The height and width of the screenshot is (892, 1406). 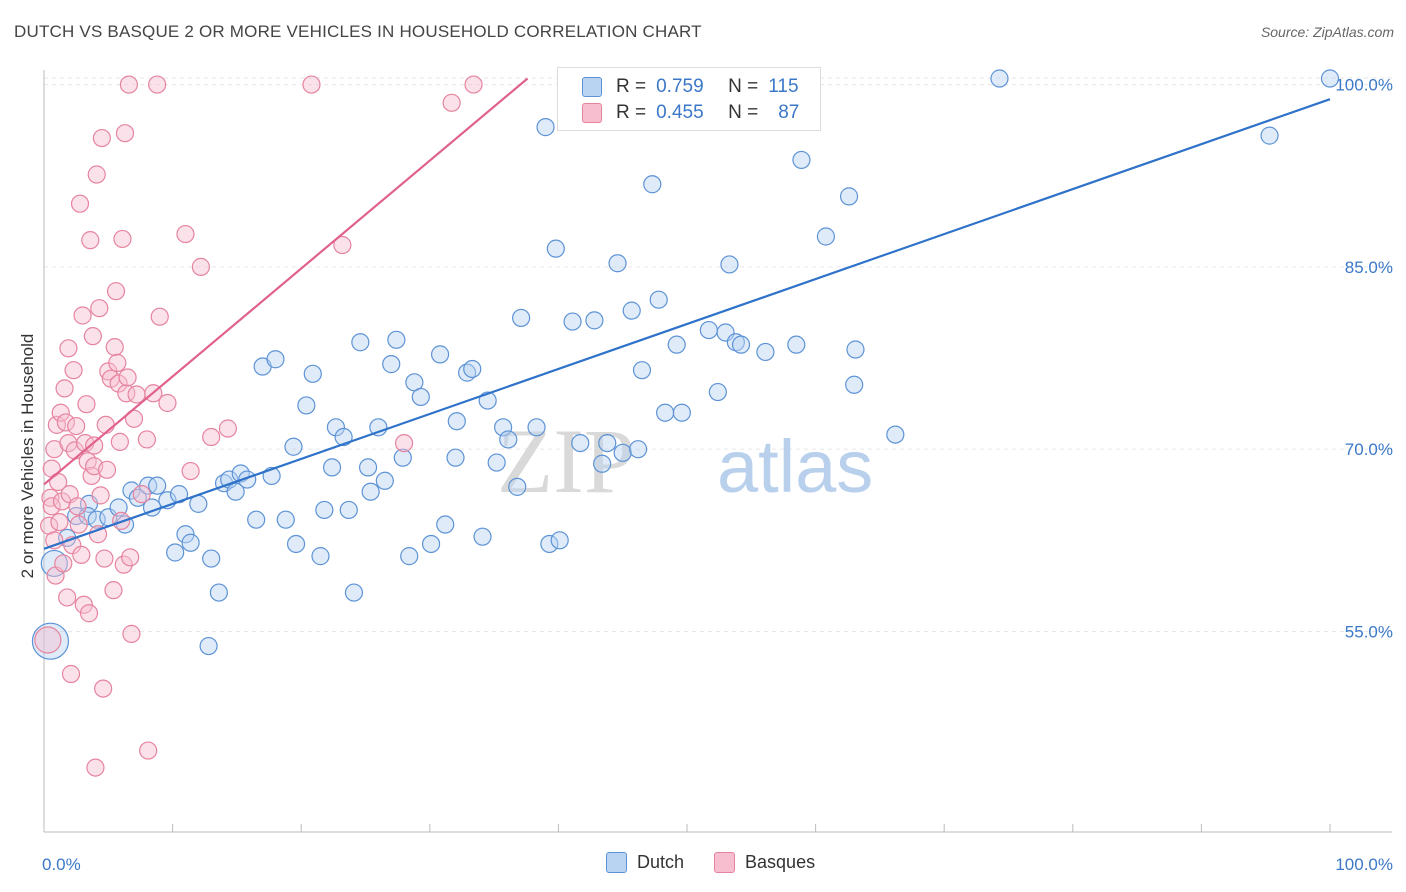 I want to click on legend-row-basques: R = 0.455 N = 87, so click(x=690, y=113).